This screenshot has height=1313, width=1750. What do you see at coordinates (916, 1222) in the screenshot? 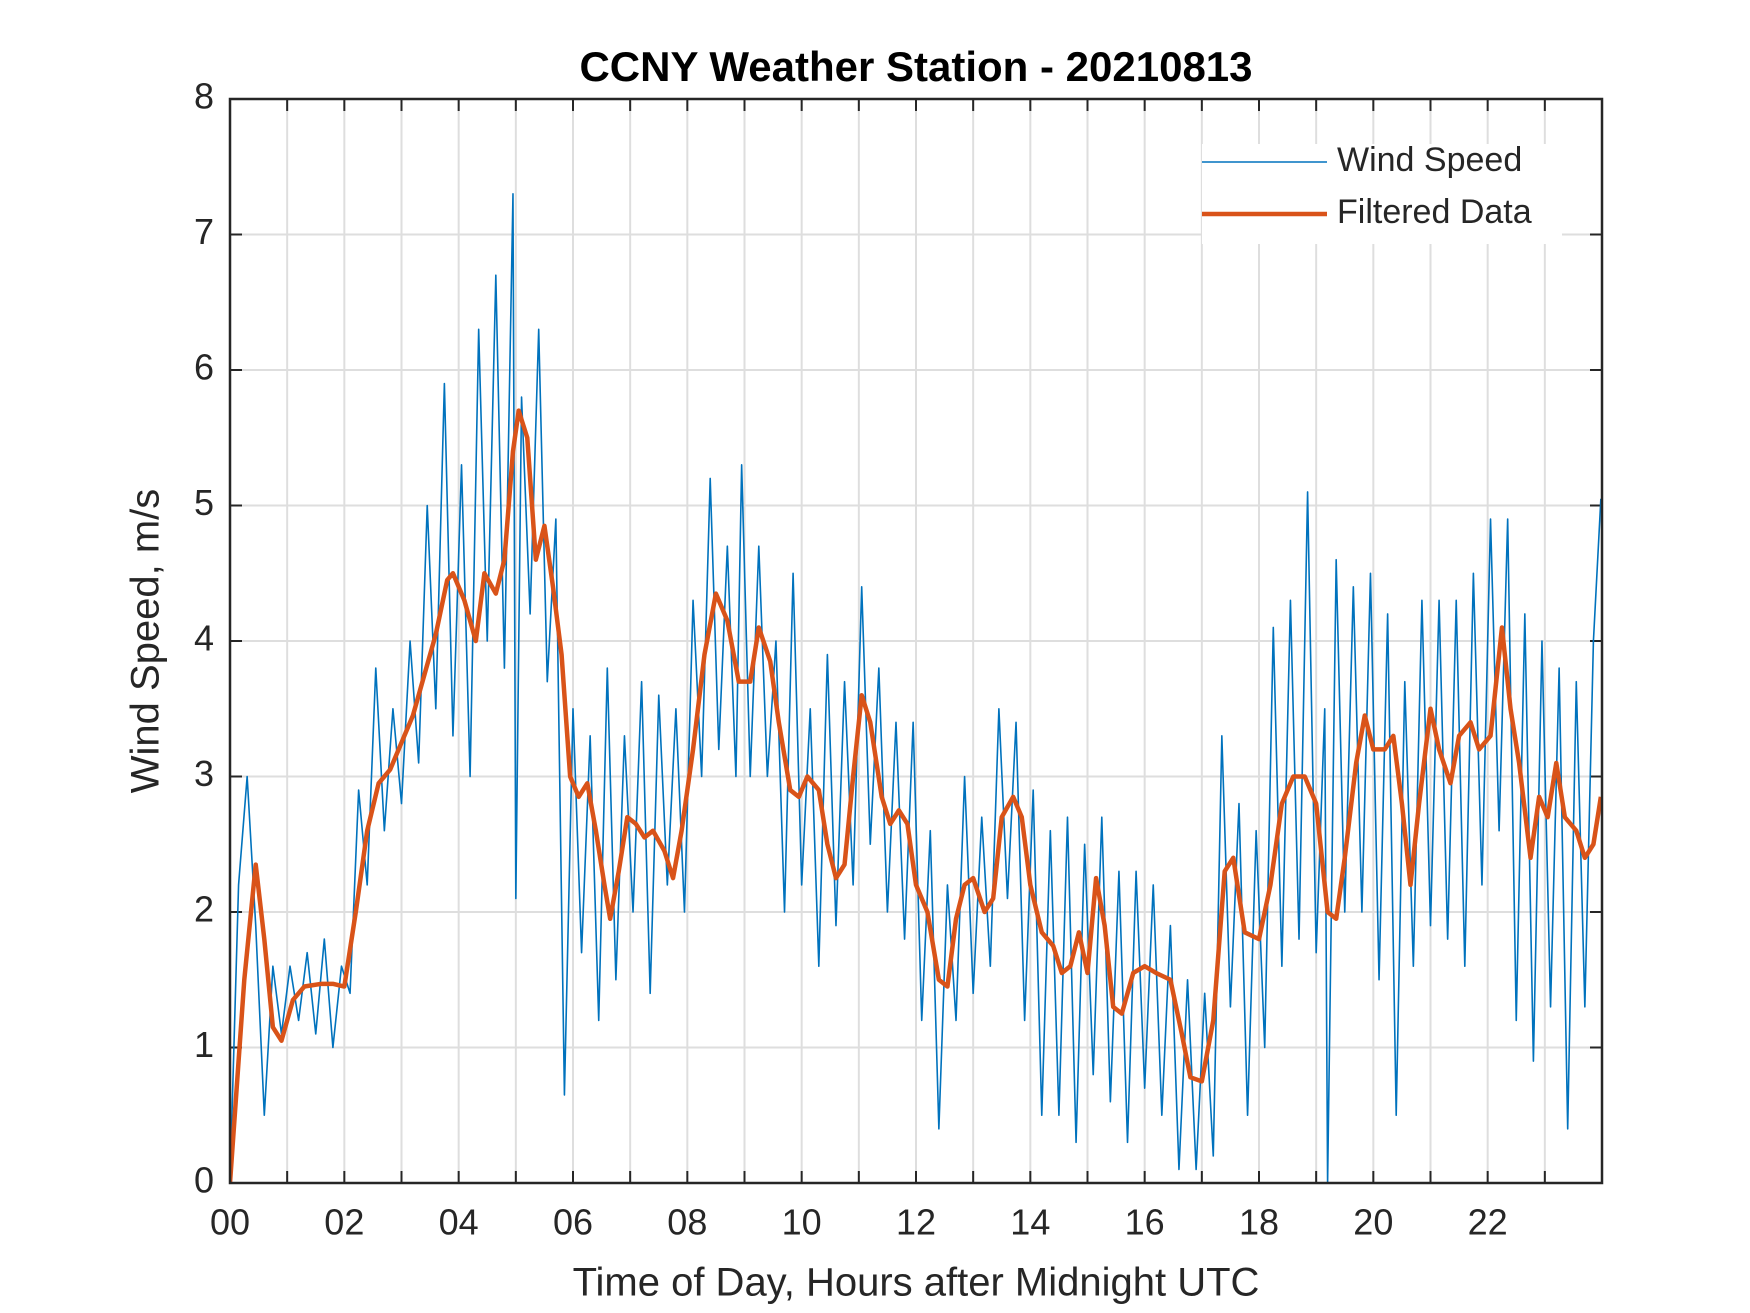
I see `x-tick-label: 12` at bounding box center [916, 1222].